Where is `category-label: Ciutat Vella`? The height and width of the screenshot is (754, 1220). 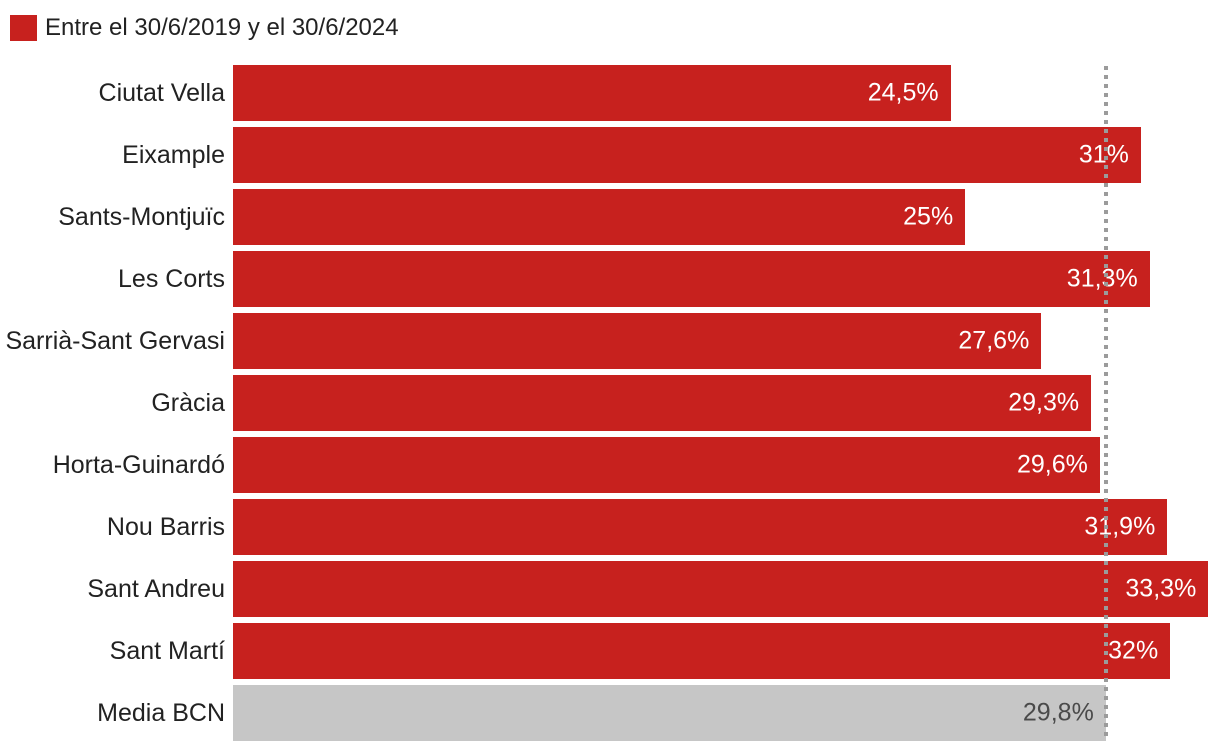 category-label: Ciutat Vella is located at coordinates (161, 93).